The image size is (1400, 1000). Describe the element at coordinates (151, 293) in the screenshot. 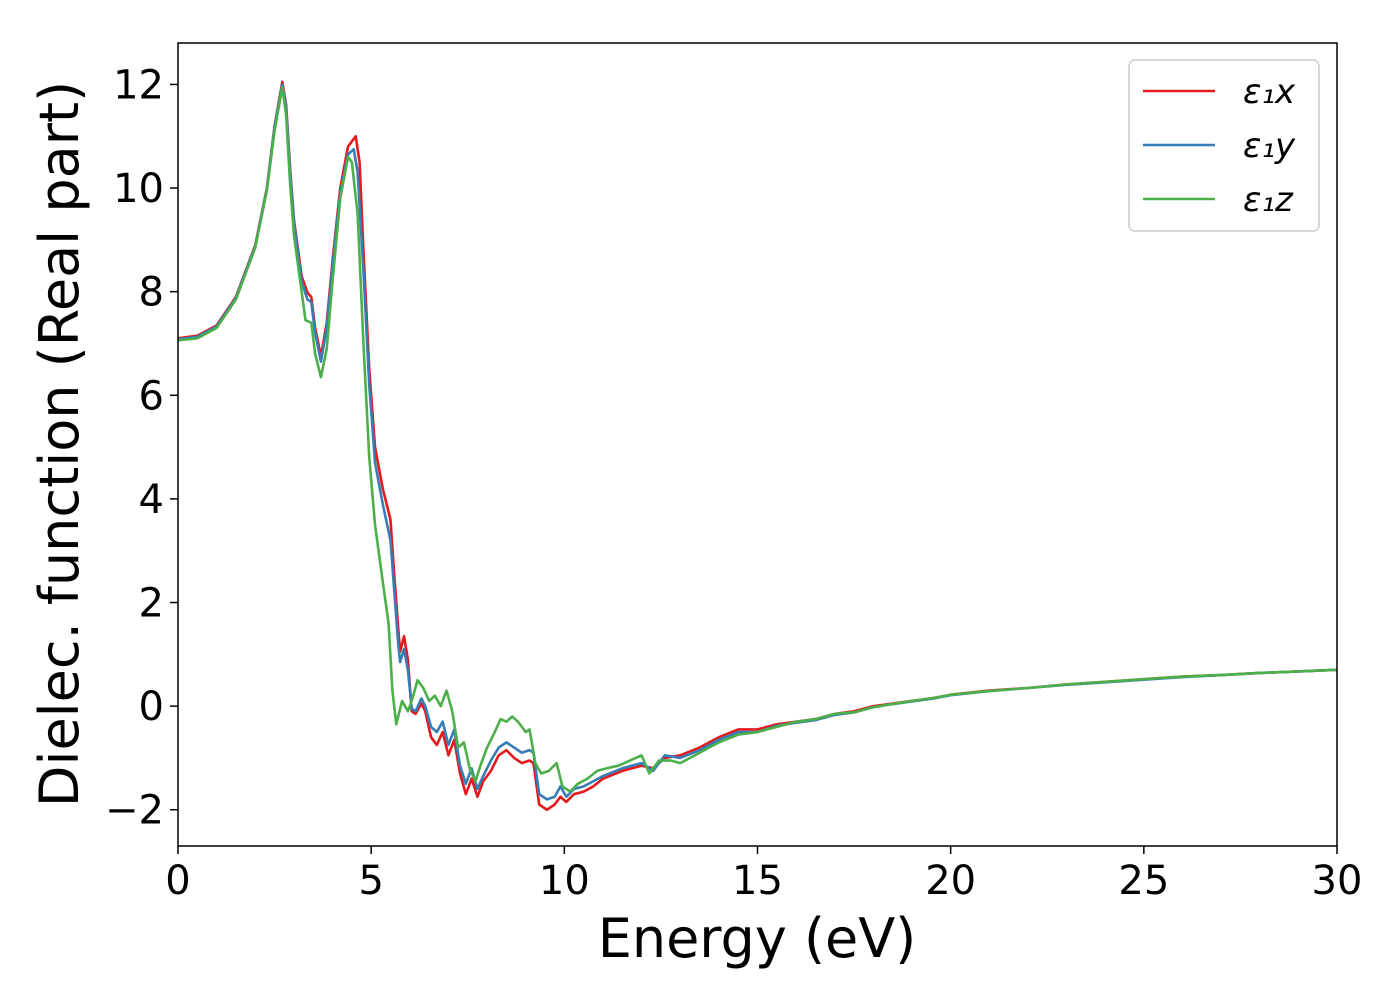

I see `y-tick-label: 8` at that location.